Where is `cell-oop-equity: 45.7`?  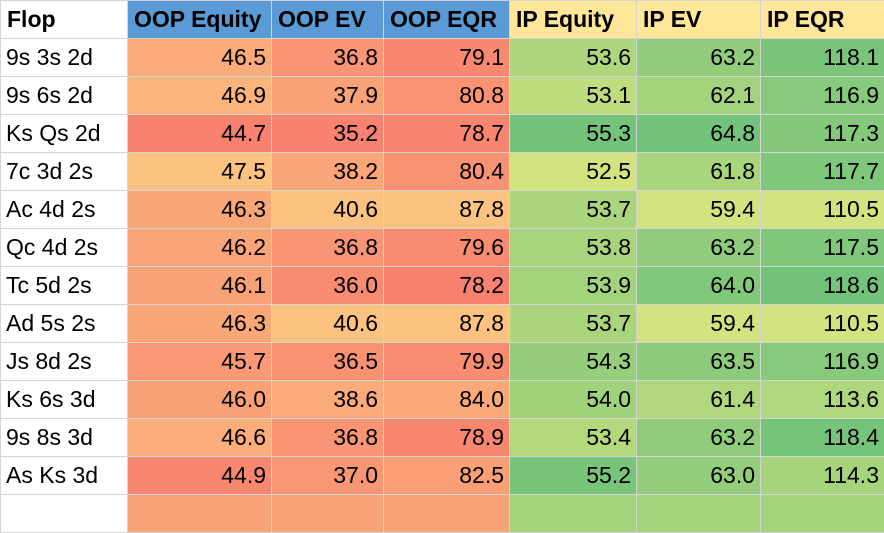 cell-oop-equity: 45.7 is located at coordinates (200, 362).